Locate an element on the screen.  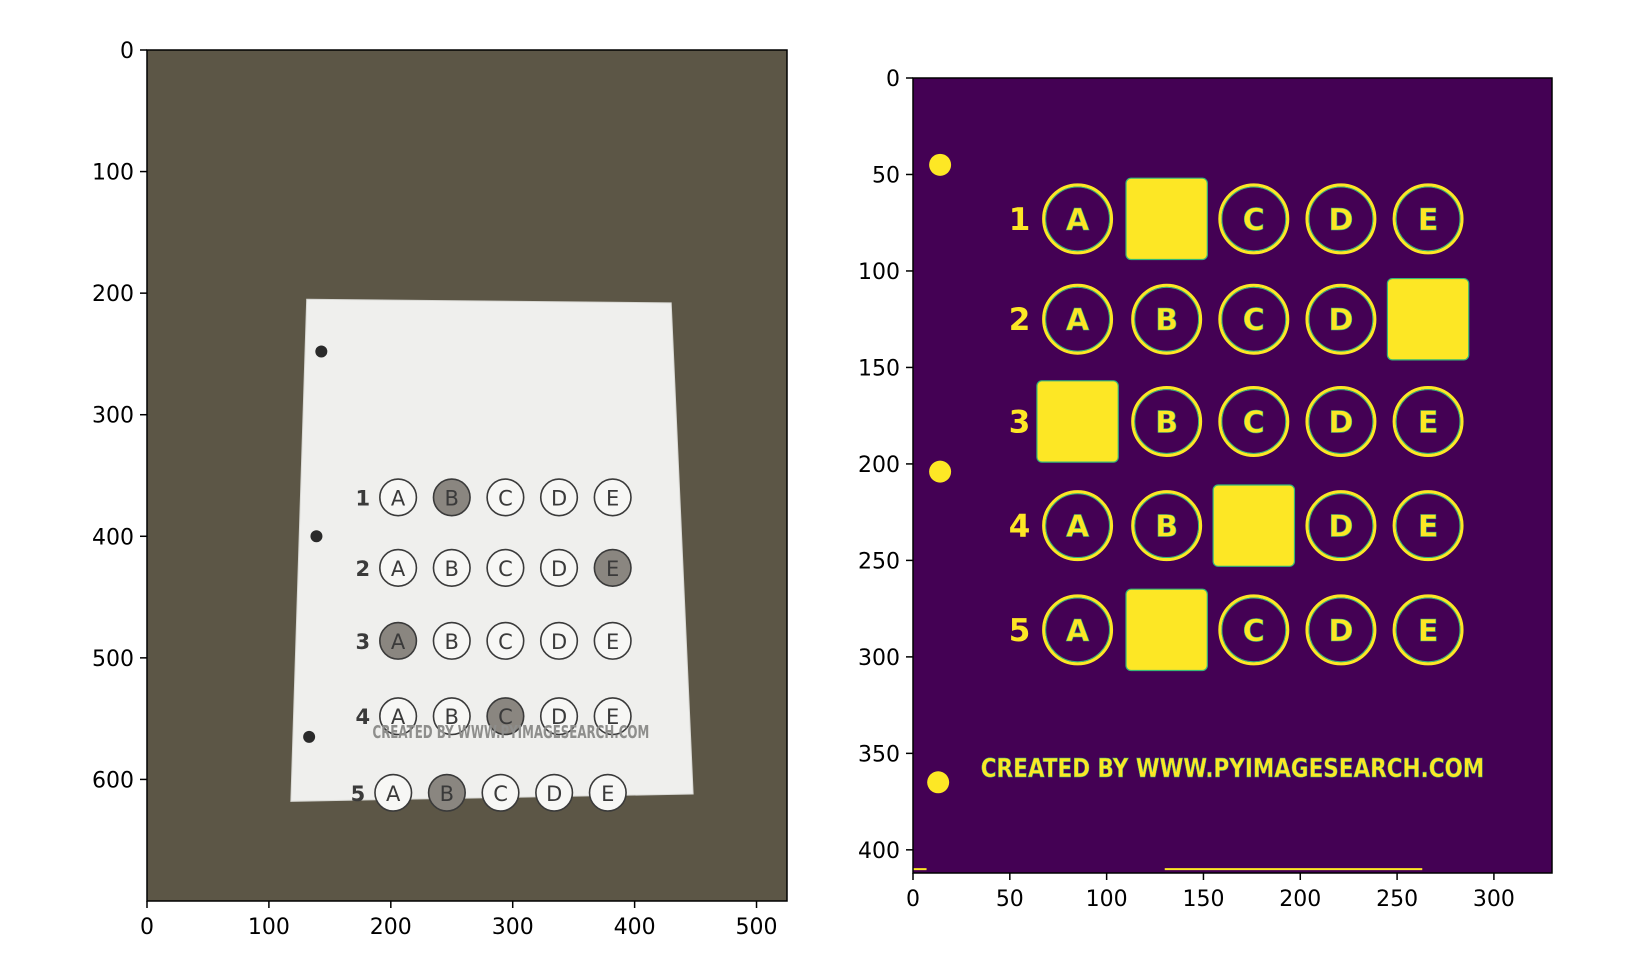
row-number: 5 is located at coordinates (1020, 631).